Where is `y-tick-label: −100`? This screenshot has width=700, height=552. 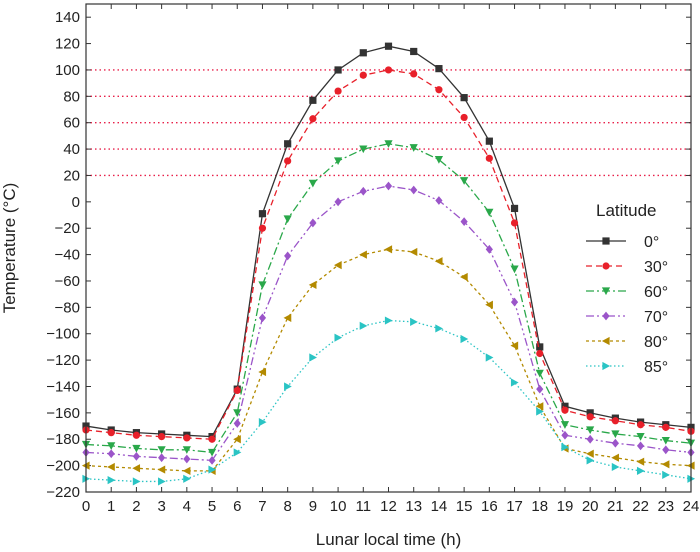
y-tick-label: −100 is located at coordinates (63, 334).